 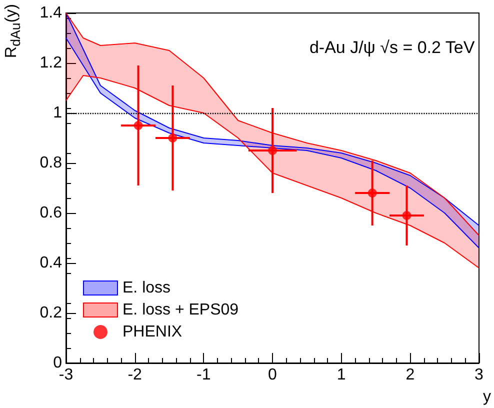 I want to click on y-tick-label: 1.4, so click(x=51, y=13).